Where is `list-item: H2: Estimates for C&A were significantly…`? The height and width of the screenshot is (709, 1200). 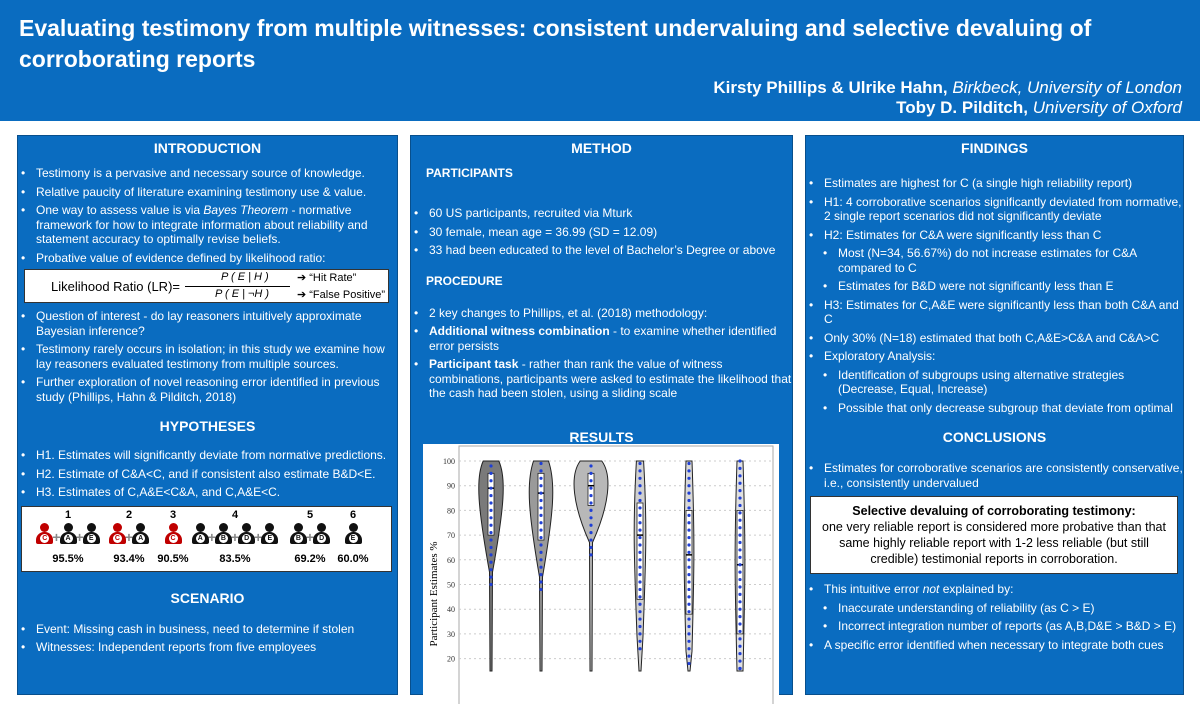
list-item: H2: Estimates for C&A were significantly… is located at coordinates (994, 235).